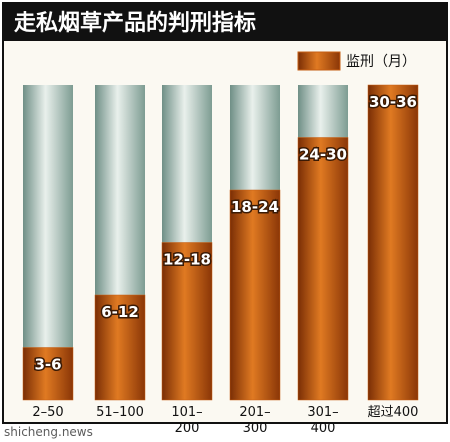 The image size is (450, 442). I want to click on x-tick-label-line: 2–50, so click(47, 412).